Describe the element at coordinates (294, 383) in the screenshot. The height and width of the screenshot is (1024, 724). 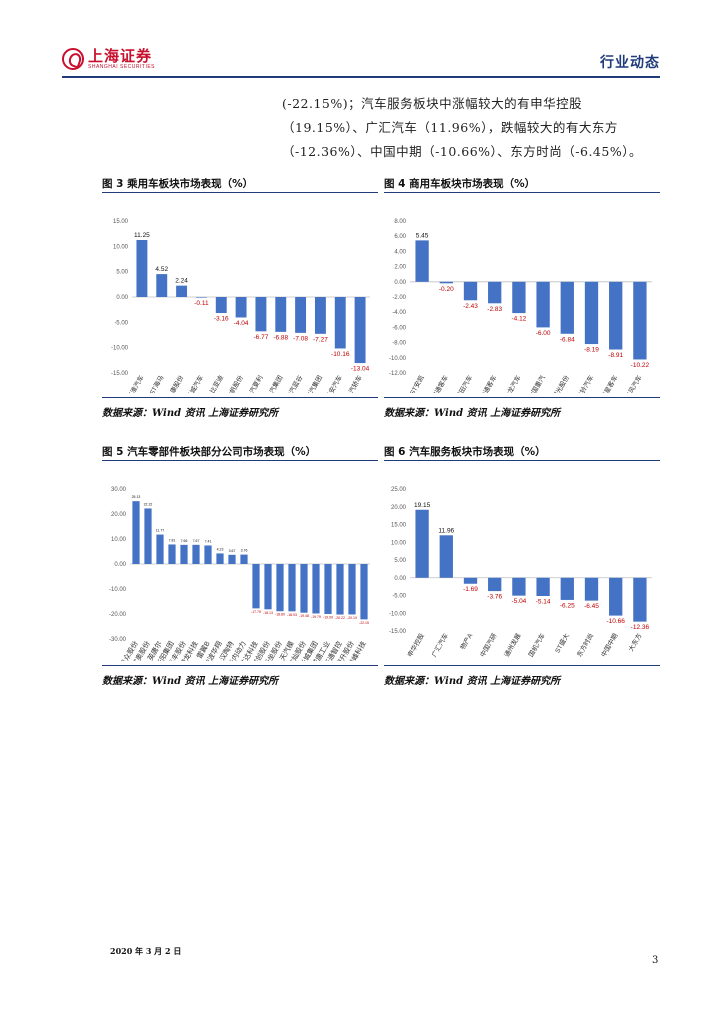
I see `category-label: 北汽蓝谷` at that location.